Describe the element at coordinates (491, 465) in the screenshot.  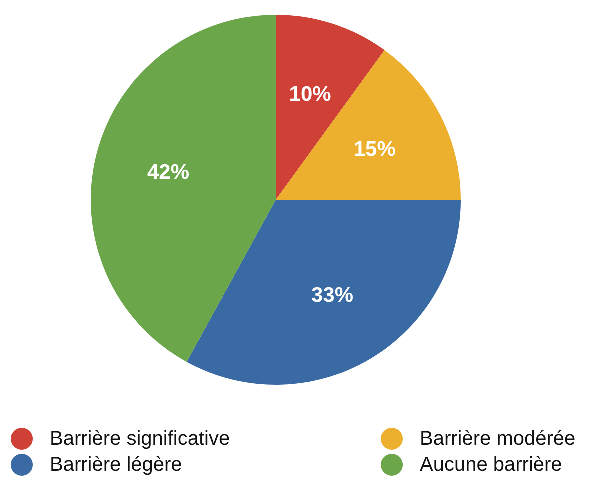
I see `legend-label: Aucune barrière` at that location.